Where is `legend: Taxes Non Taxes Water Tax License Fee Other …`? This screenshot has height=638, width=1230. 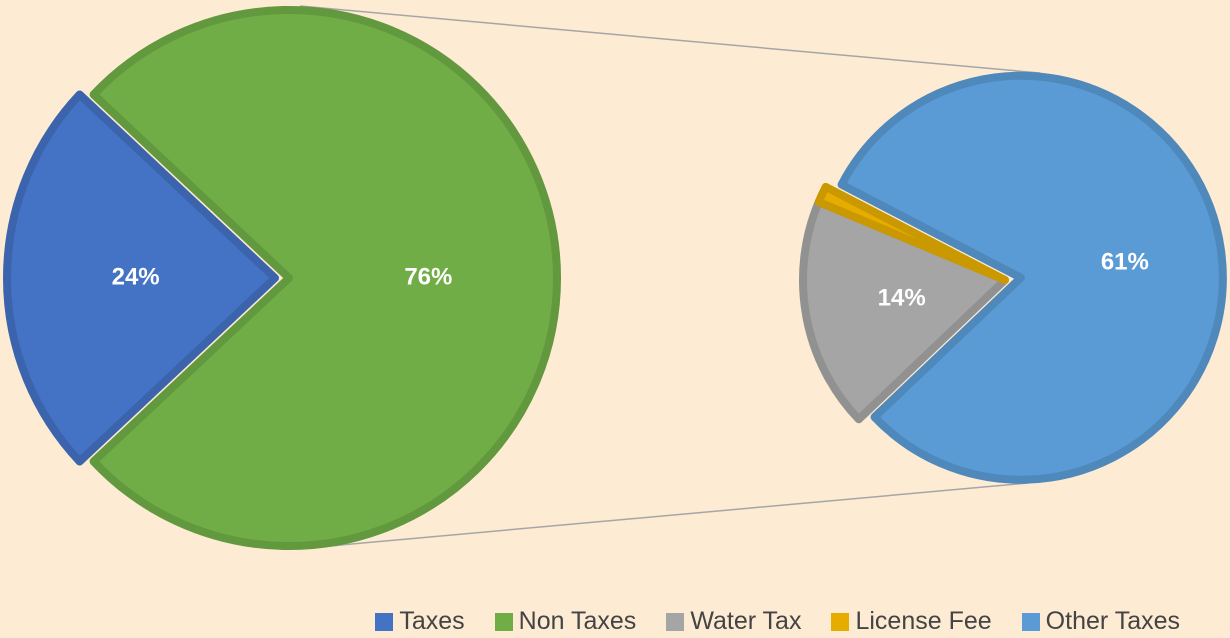 legend: Taxes Non Taxes Water Tax License Fee Other … is located at coordinates (590, 621).